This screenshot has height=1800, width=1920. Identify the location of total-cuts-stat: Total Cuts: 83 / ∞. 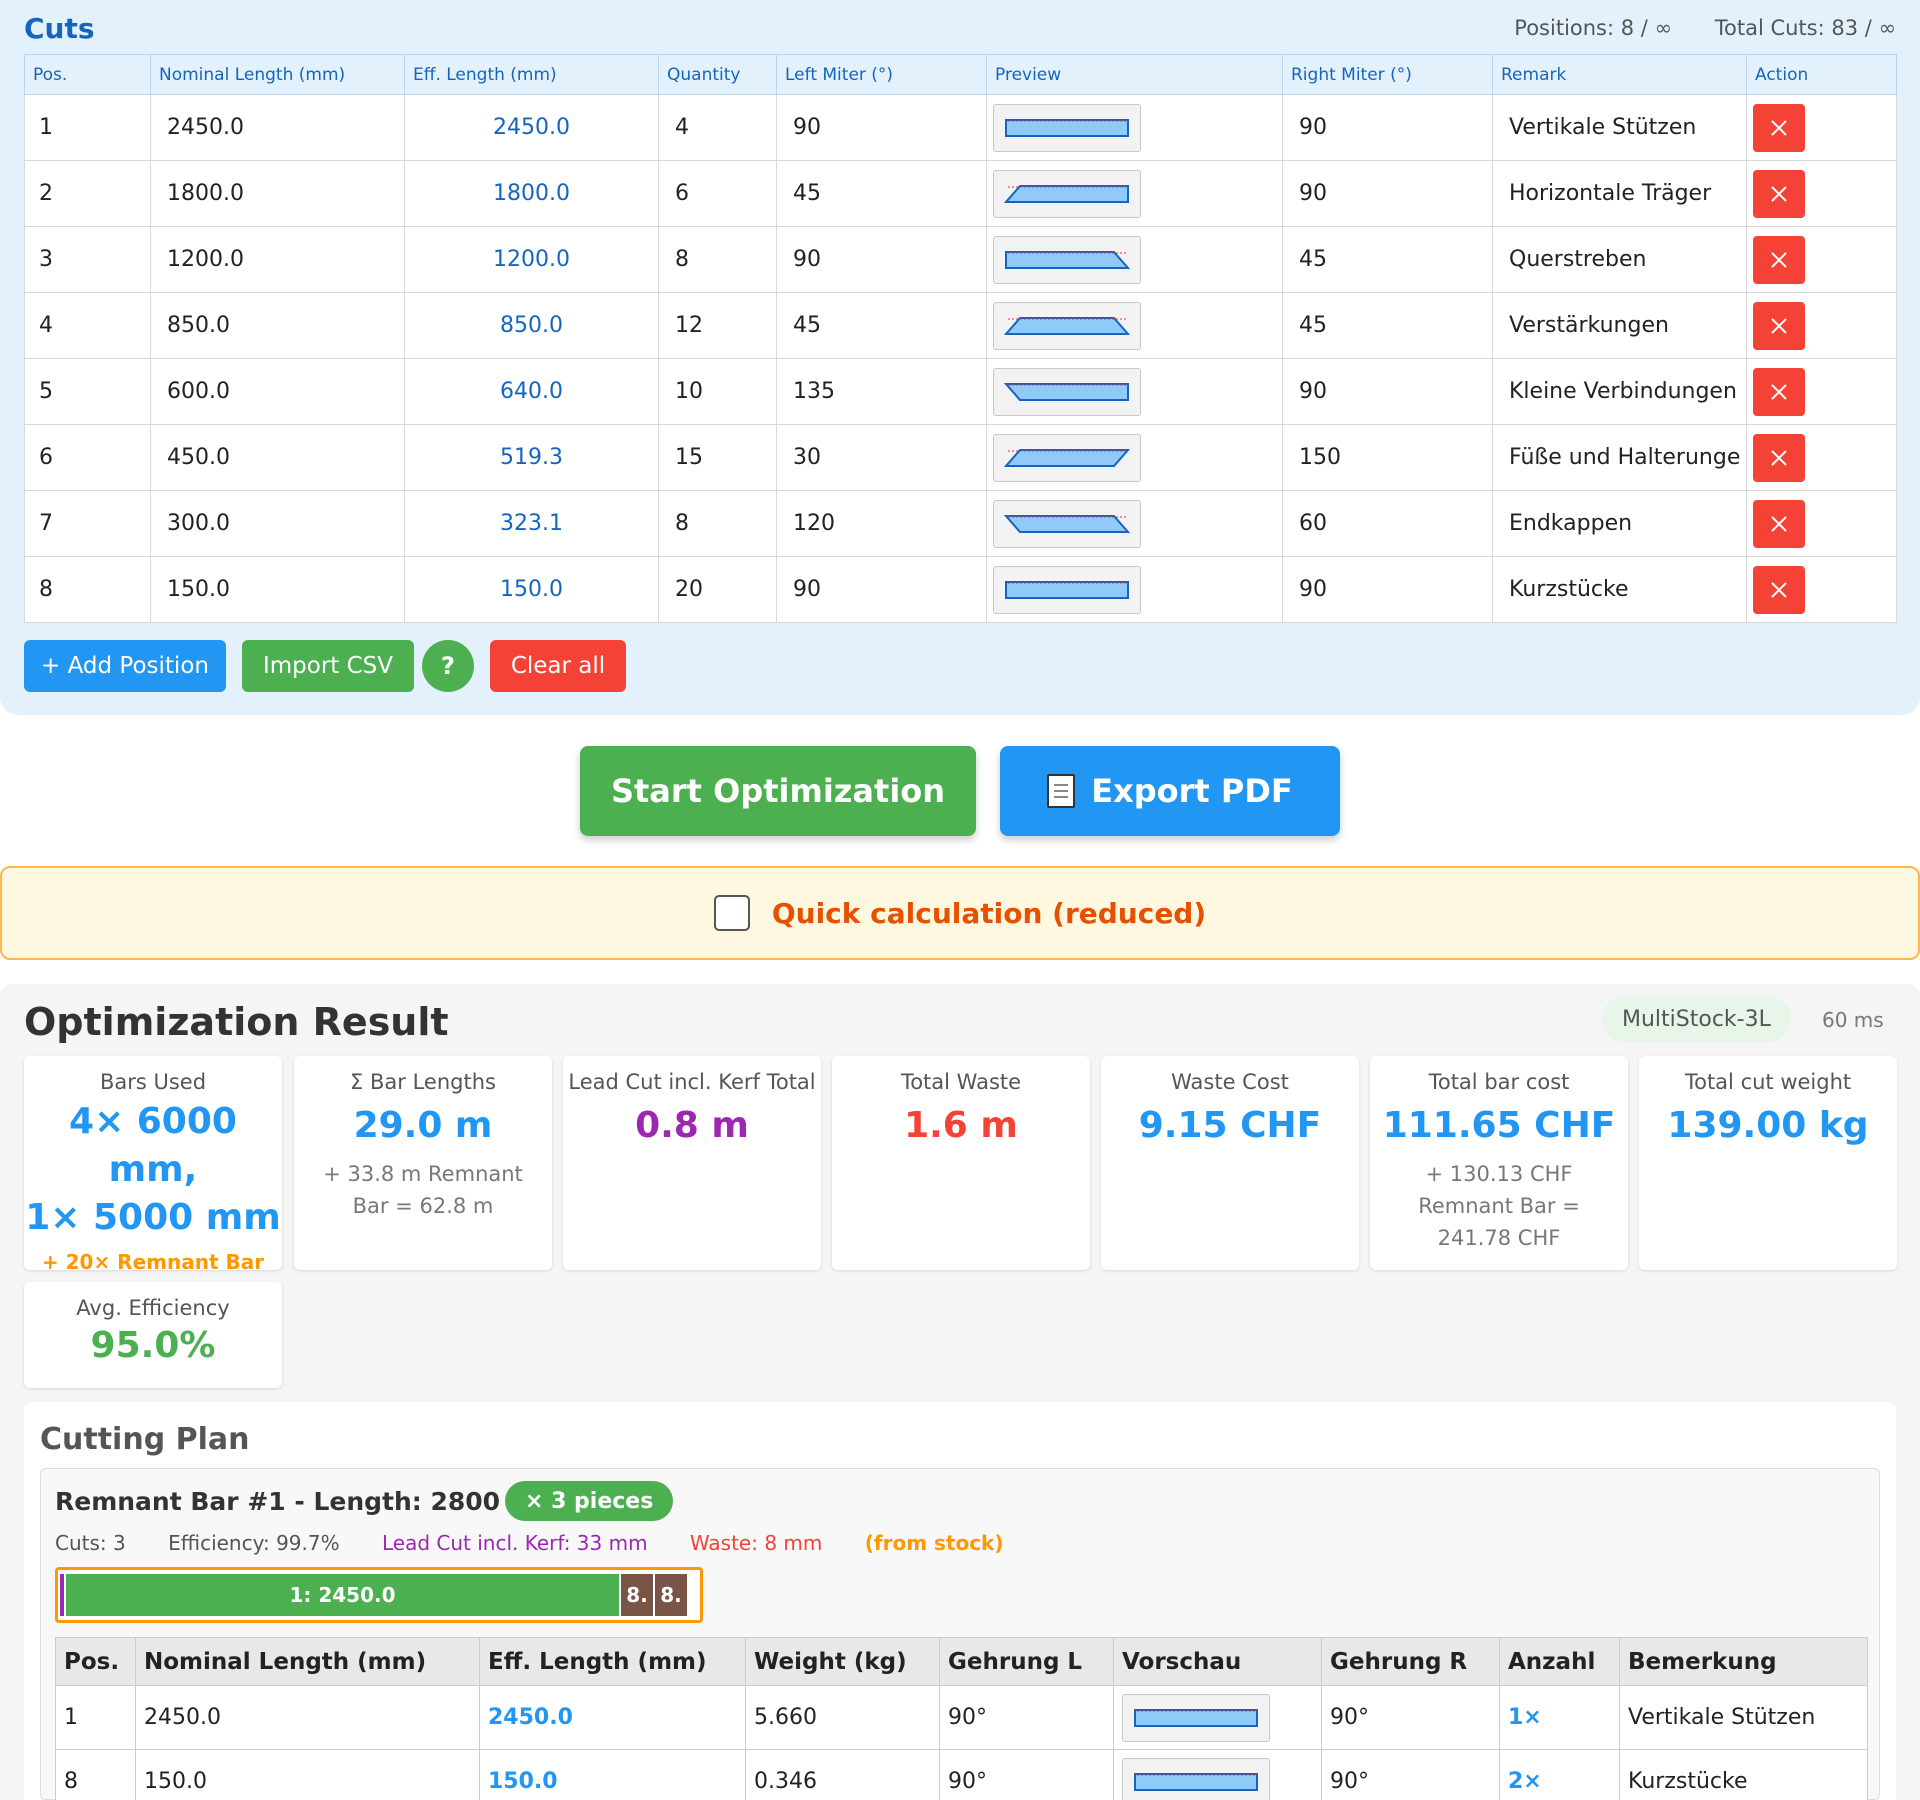
(1805, 28).